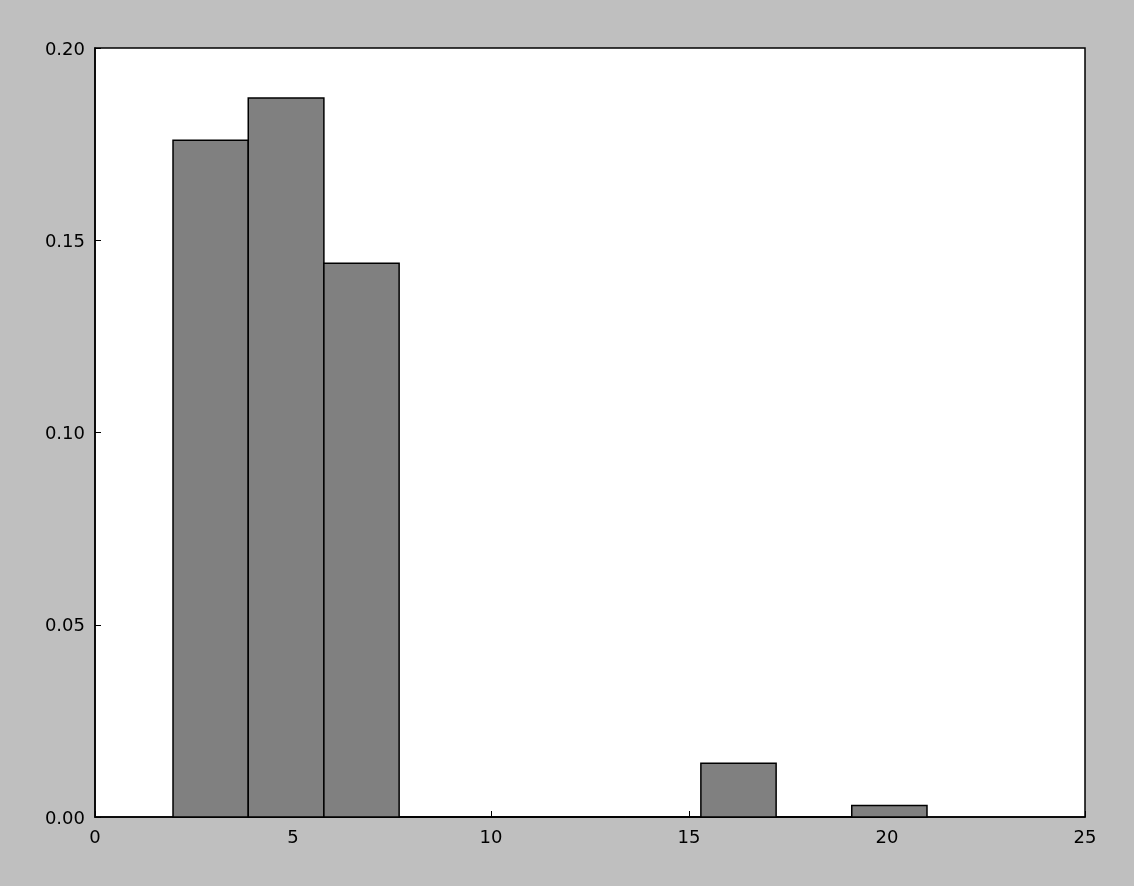  What do you see at coordinates (887, 836) in the screenshot?
I see `x-tick-label: 20` at bounding box center [887, 836].